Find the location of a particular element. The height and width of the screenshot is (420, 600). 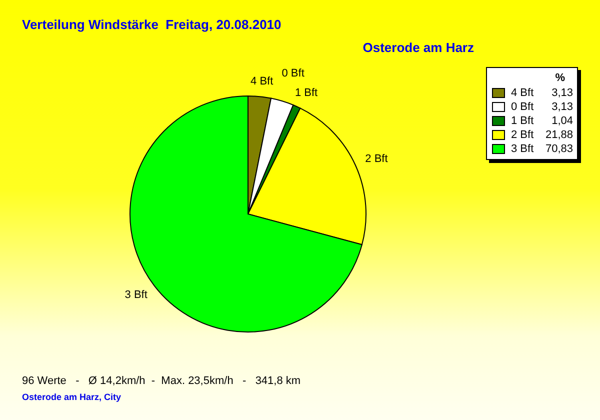

slice-label: 4 Bft is located at coordinates (262, 82).